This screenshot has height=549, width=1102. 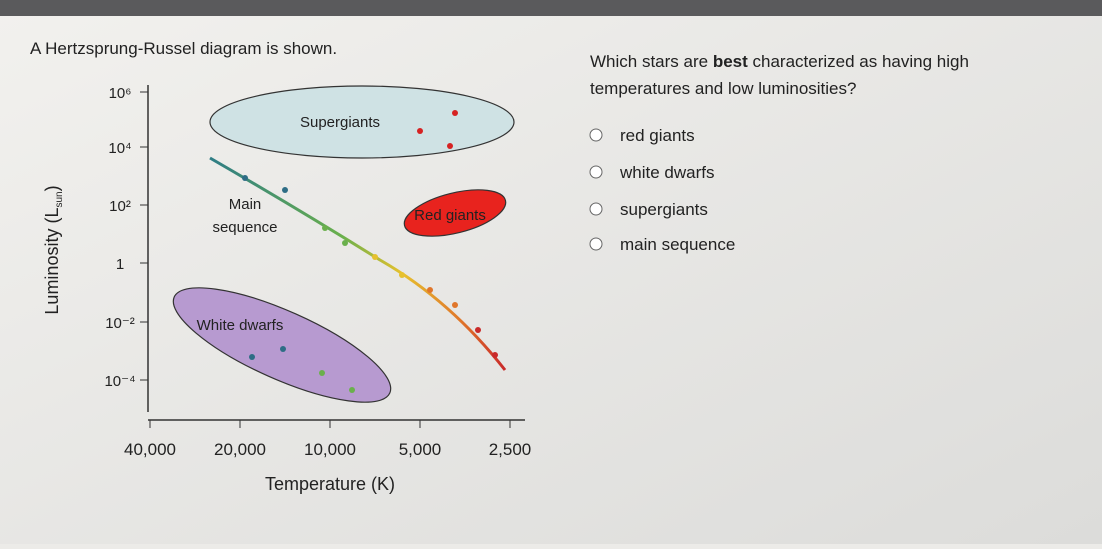 I want to click on question-emphasis: best, so click(x=730, y=61).